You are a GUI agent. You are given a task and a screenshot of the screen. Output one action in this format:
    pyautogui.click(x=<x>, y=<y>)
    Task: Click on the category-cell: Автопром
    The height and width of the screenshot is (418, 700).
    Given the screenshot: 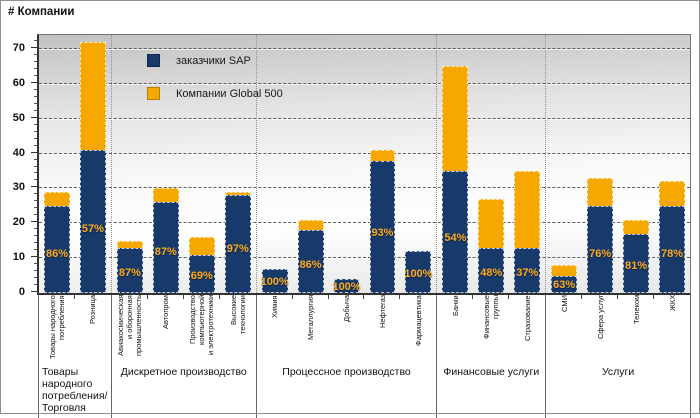 What is the action you would take?
    pyautogui.click(x=166, y=328)
    